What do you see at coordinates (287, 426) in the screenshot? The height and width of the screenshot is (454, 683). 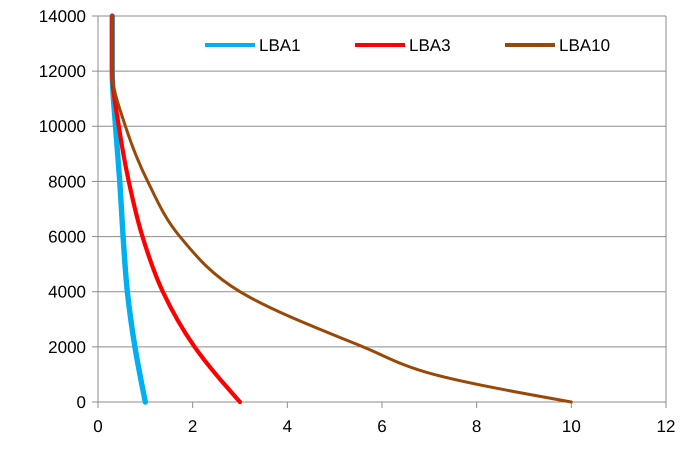 I see `x-tick-label: 4` at bounding box center [287, 426].